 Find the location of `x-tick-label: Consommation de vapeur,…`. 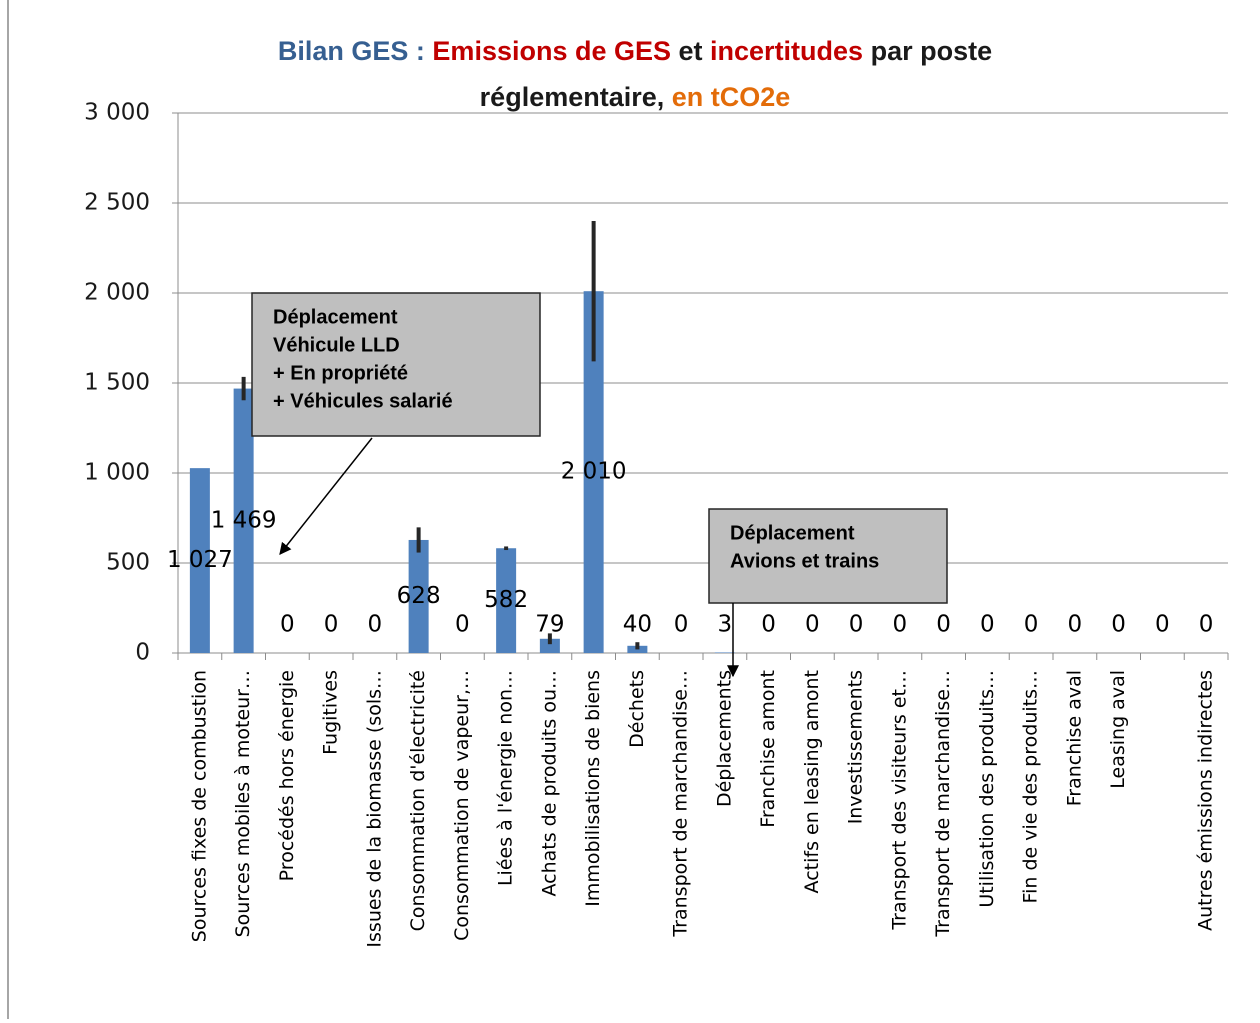

x-tick-label: Consommation de vapeur,… is located at coordinates (462, 805).